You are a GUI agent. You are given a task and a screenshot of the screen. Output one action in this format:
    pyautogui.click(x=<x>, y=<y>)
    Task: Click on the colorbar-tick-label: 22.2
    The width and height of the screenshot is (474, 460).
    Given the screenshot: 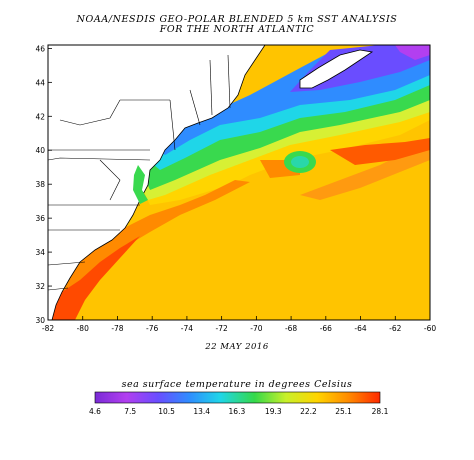 What is the action you would take?
    pyautogui.click(x=308, y=411)
    